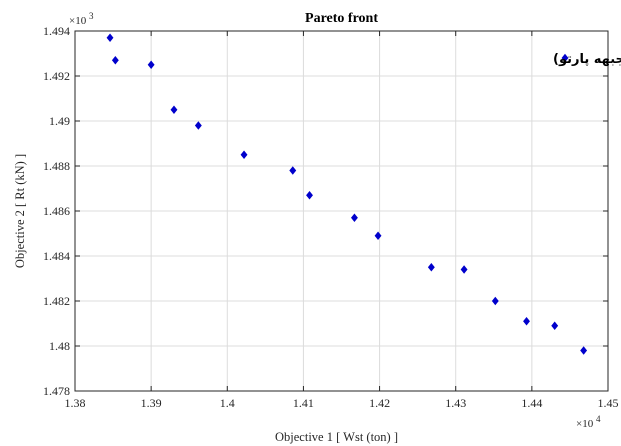  I want to click on x-tick-label: 1.41, so click(303, 403).